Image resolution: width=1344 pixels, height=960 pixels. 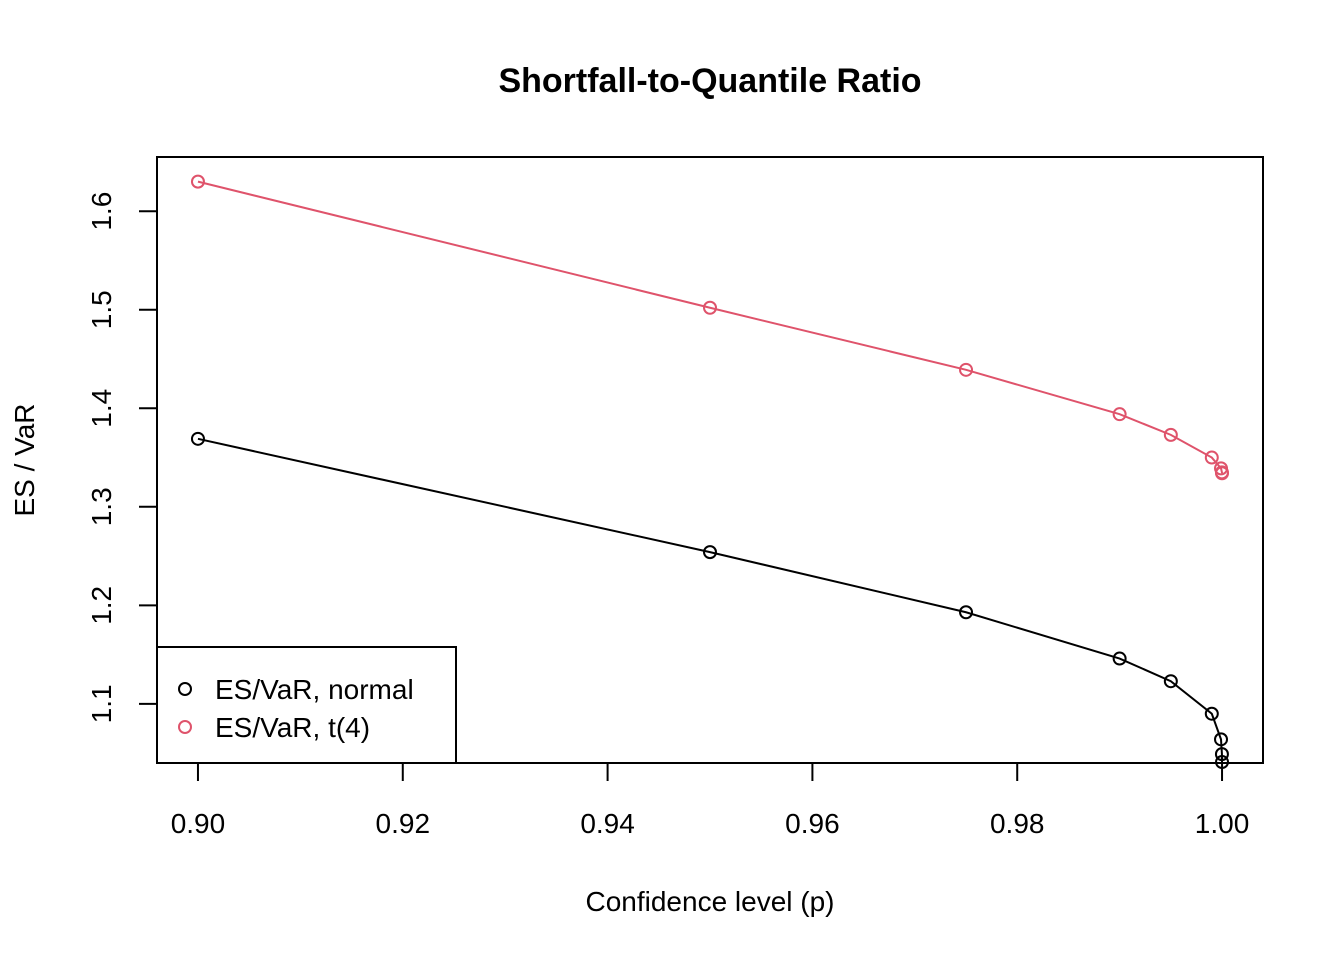 I want to click on chart-title: Shortfall-to-Quantile Ratio, so click(x=709, y=81).